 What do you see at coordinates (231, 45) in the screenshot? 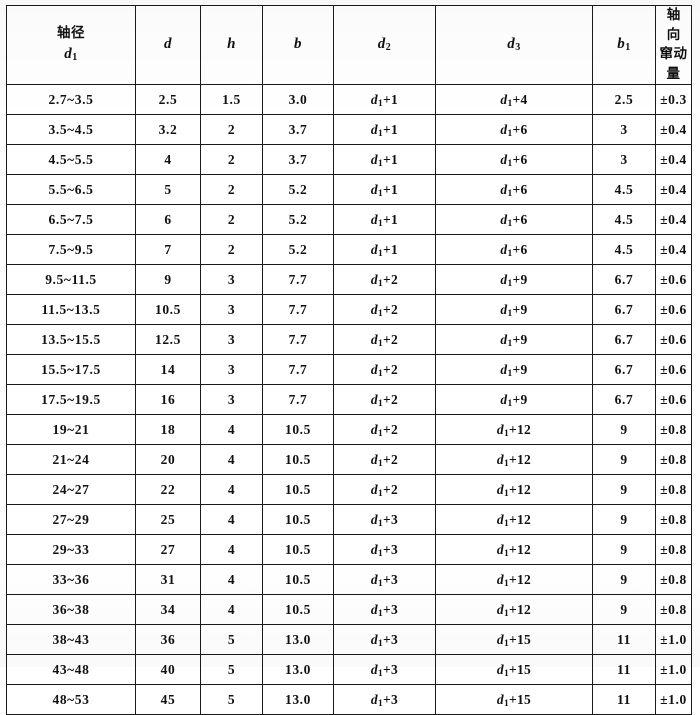
I see `column-header-h: h` at bounding box center [231, 45].